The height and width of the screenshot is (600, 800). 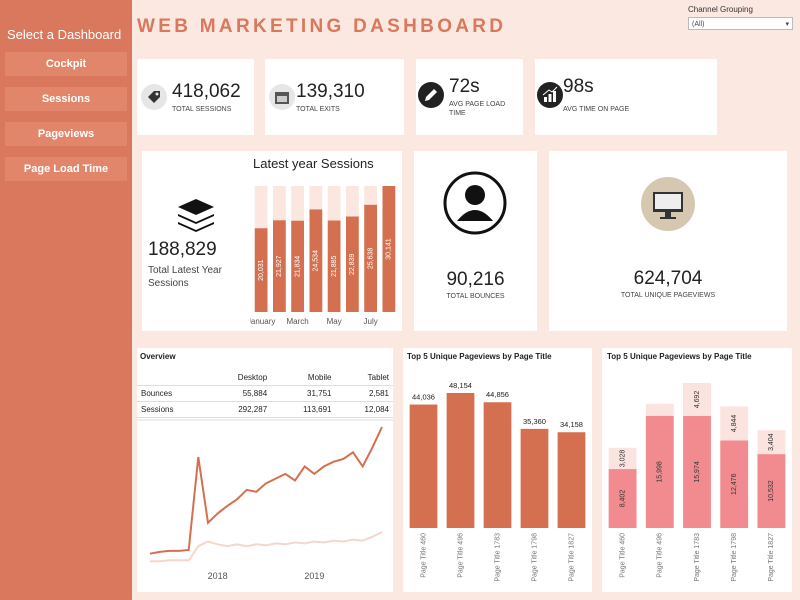 I want to click on table-row: Bounces 55,884 31,751 2,581, so click(x=265, y=393).